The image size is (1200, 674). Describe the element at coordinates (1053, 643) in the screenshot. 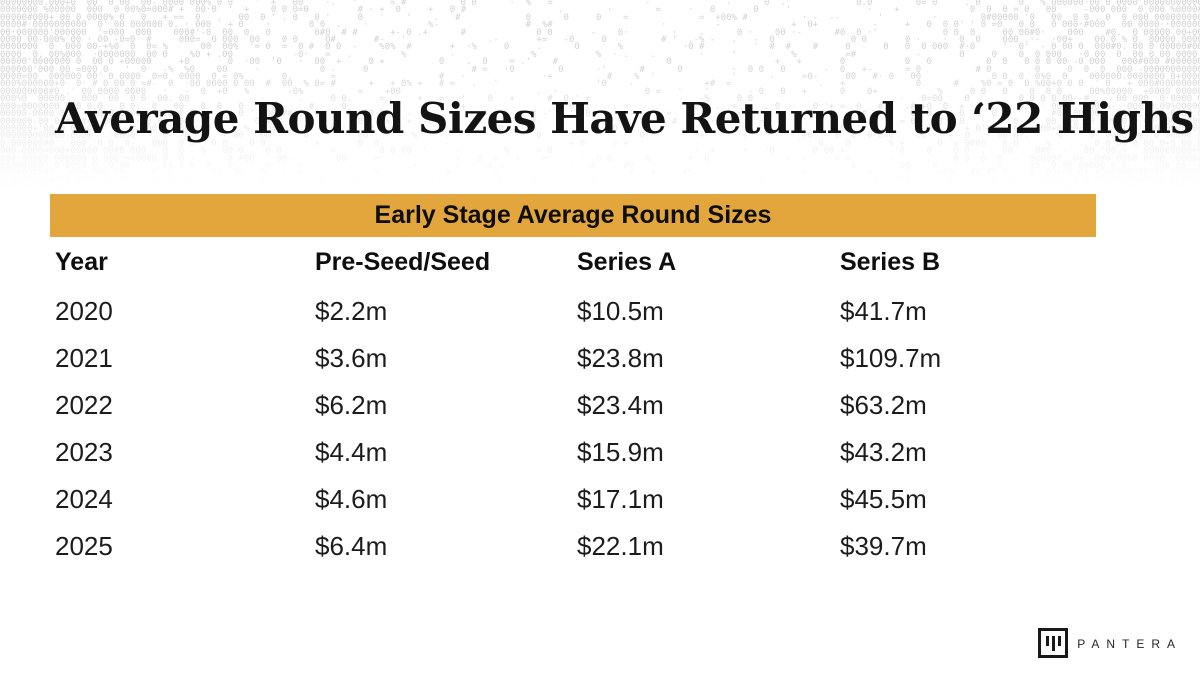

I see `pantera-logo-icon` at that location.